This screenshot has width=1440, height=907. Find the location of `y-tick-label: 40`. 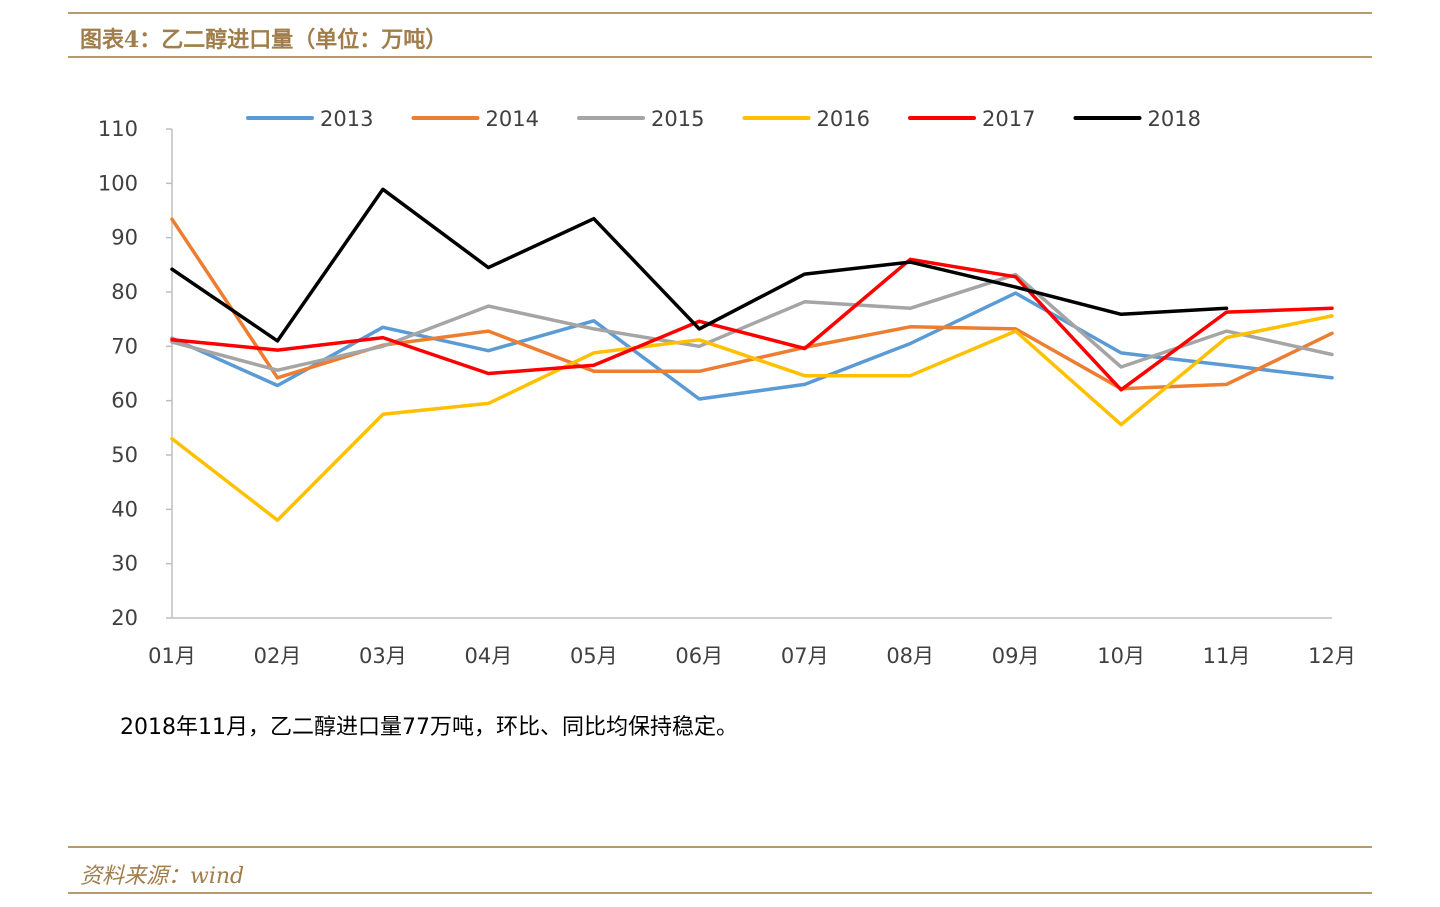

y-tick-label: 40 is located at coordinates (124, 509).